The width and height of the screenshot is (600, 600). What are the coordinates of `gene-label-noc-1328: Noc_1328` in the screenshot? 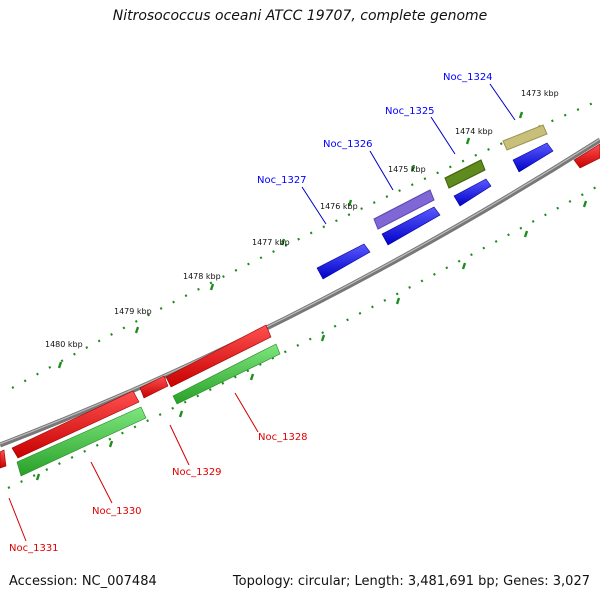 It's located at (283, 437).